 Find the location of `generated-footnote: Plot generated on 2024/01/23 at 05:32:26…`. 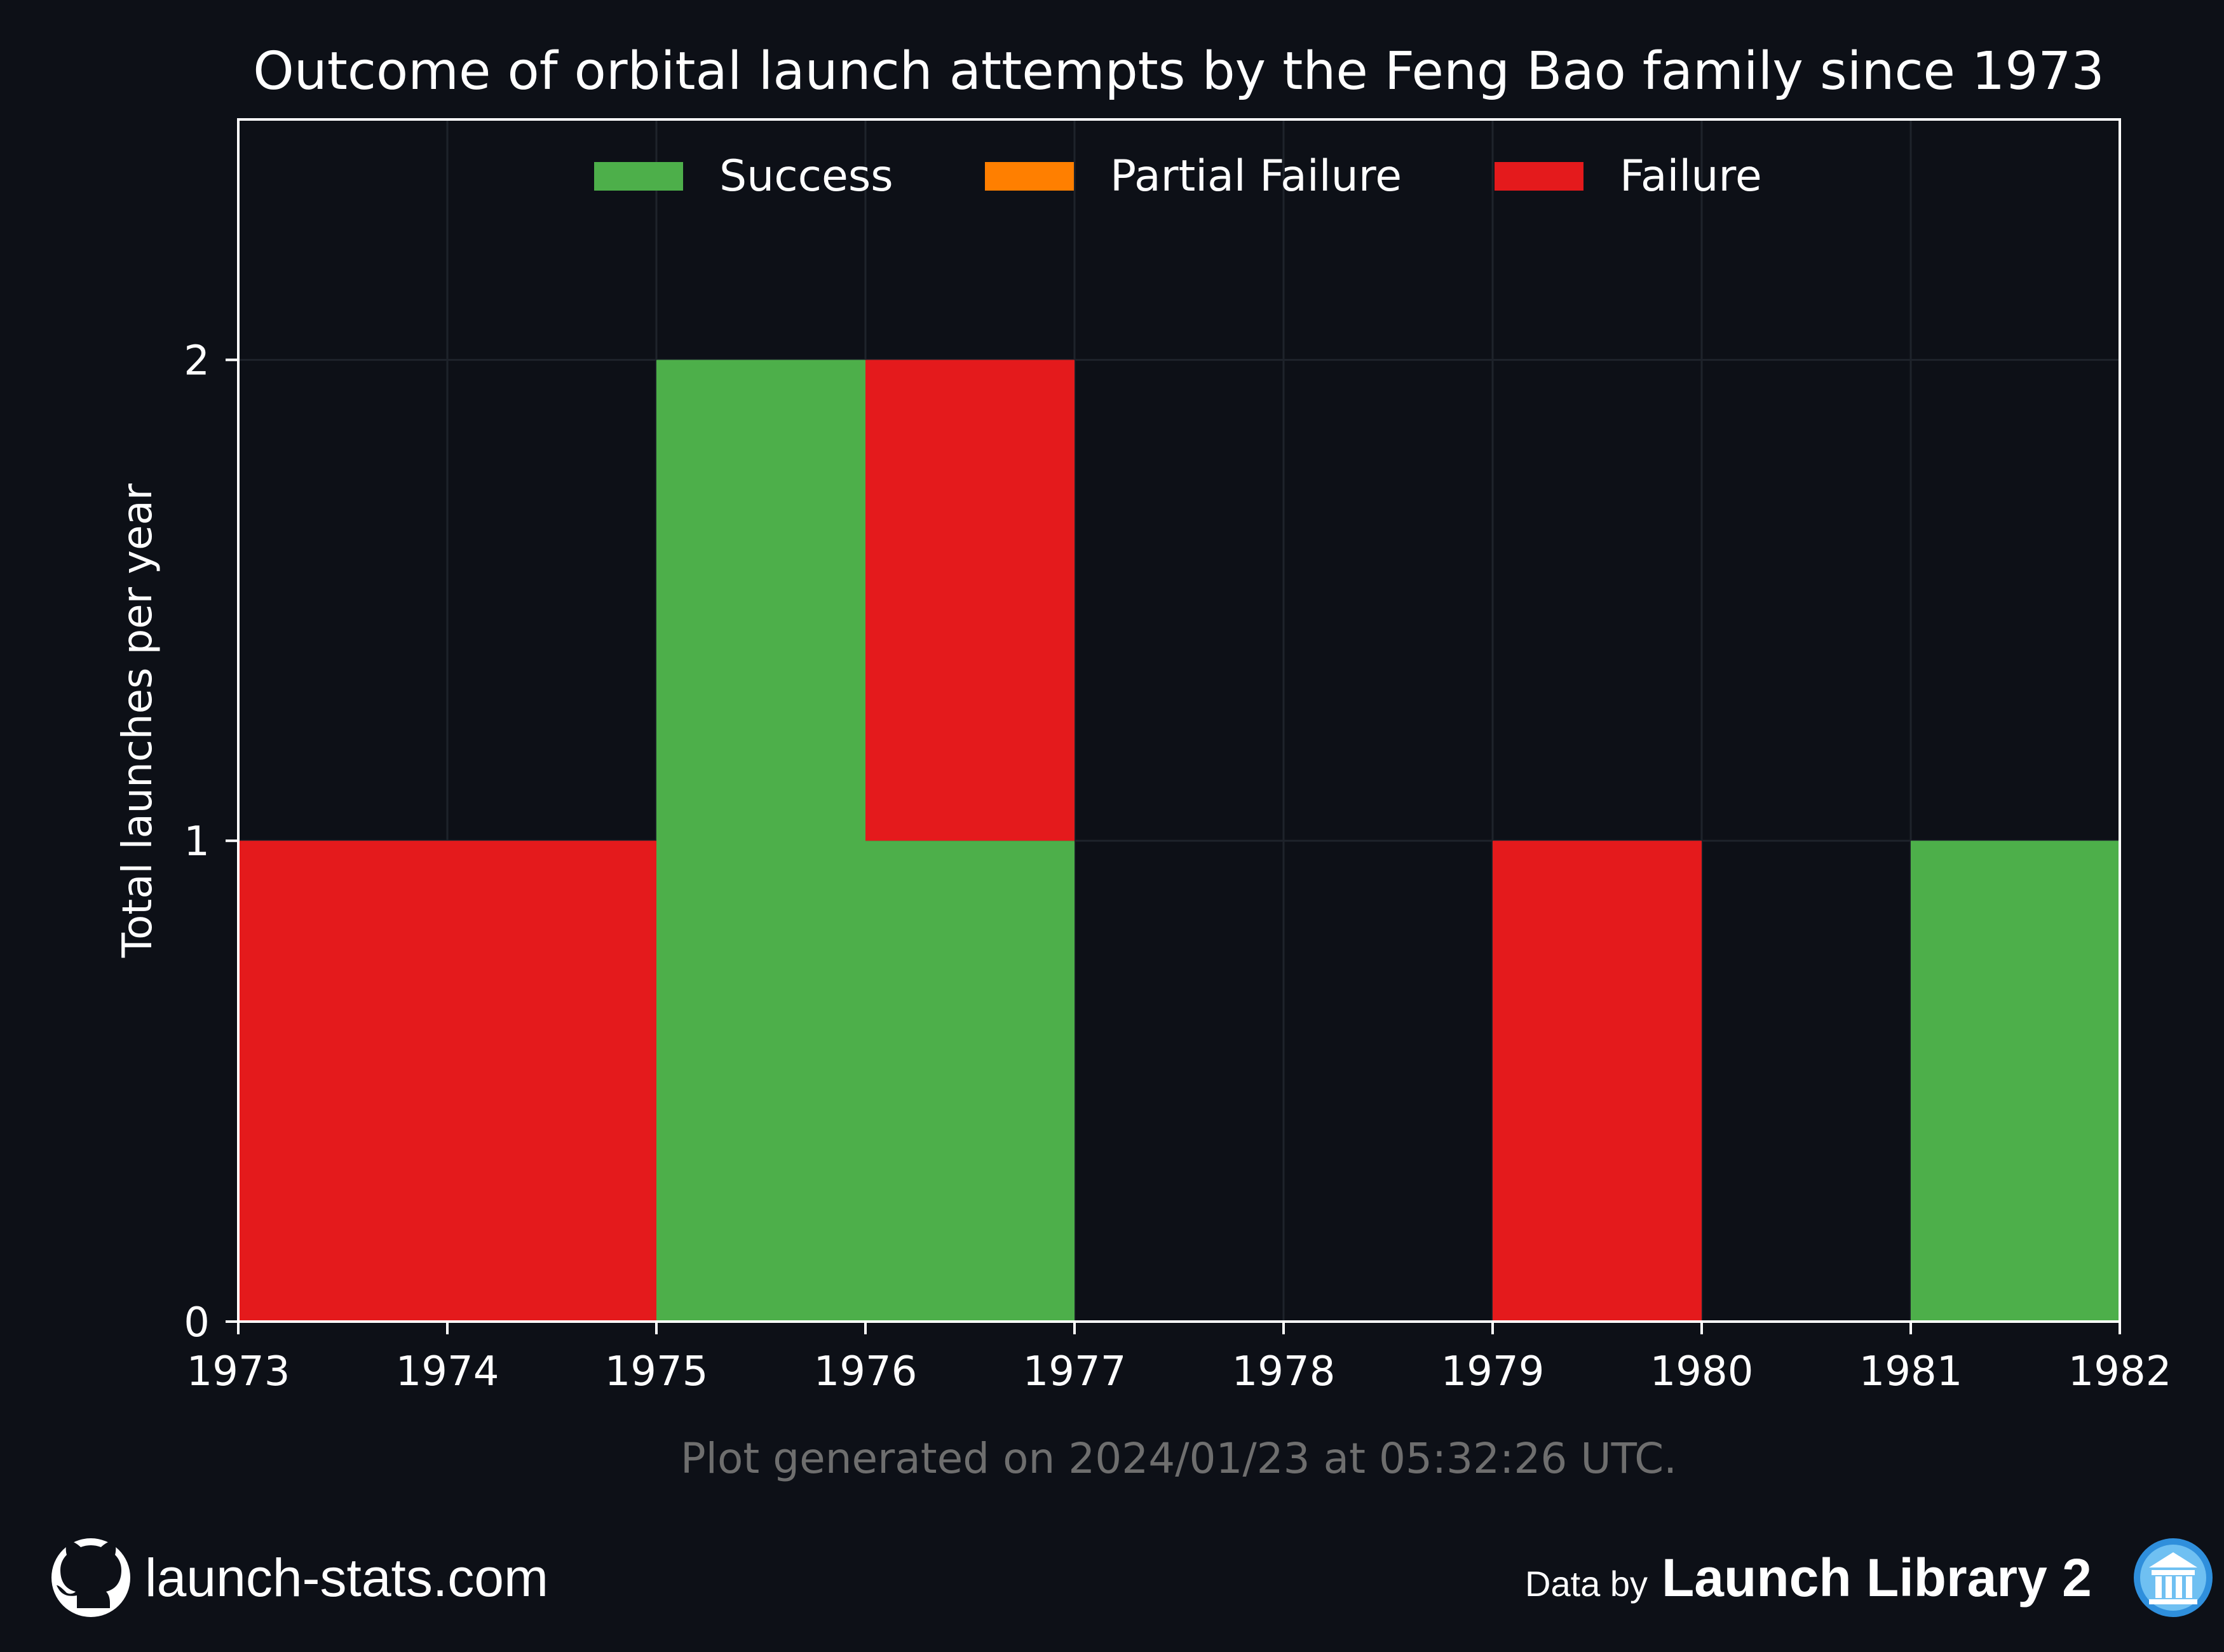

generated-footnote: Plot generated on 2024/01/23 at 05:32:26… is located at coordinates (1179, 1458).